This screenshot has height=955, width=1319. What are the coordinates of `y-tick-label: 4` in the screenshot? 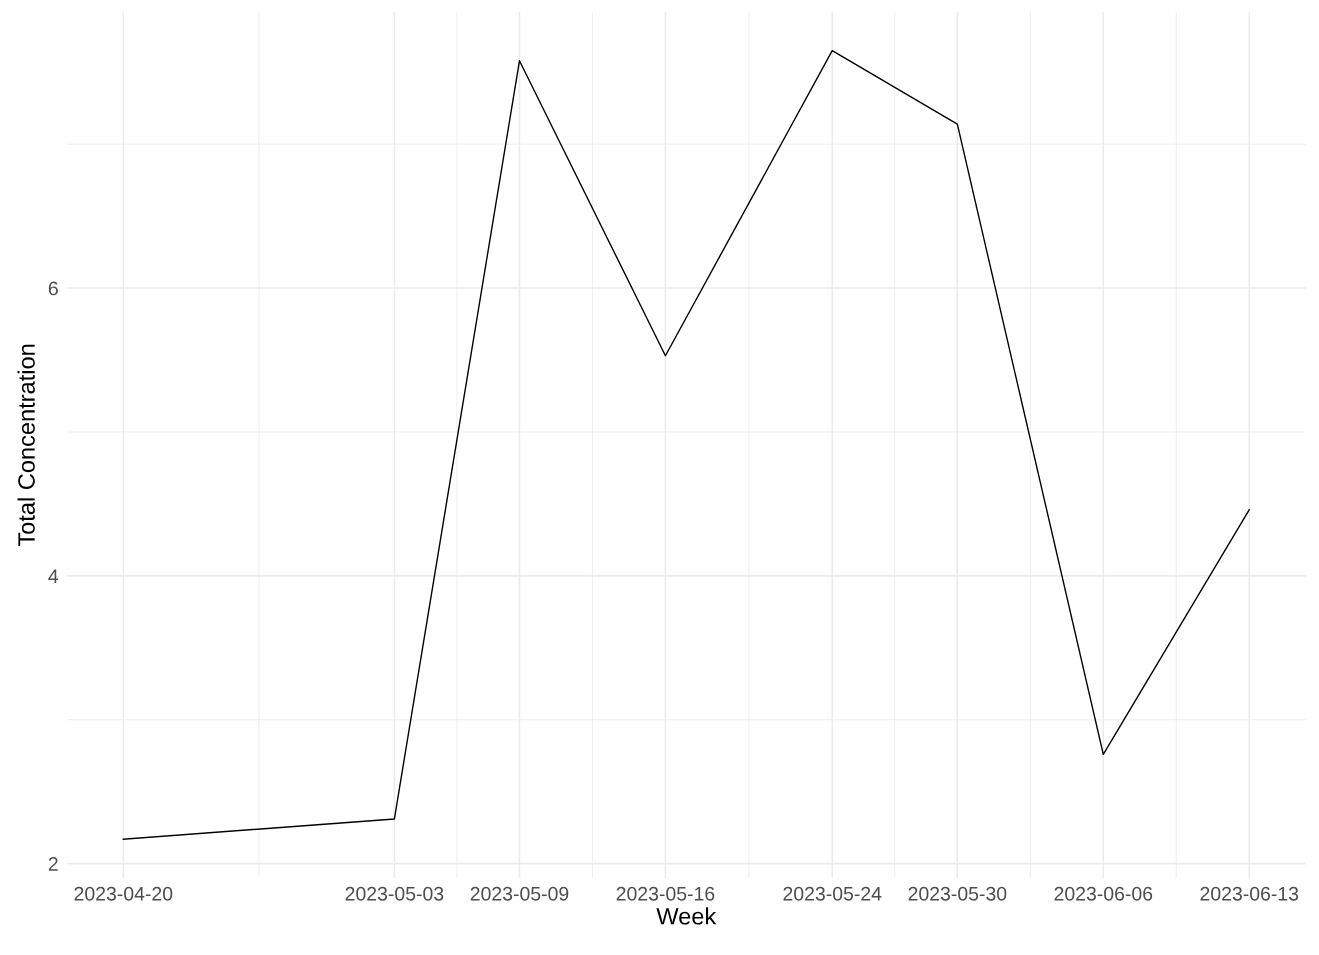 It's located at (53, 576).